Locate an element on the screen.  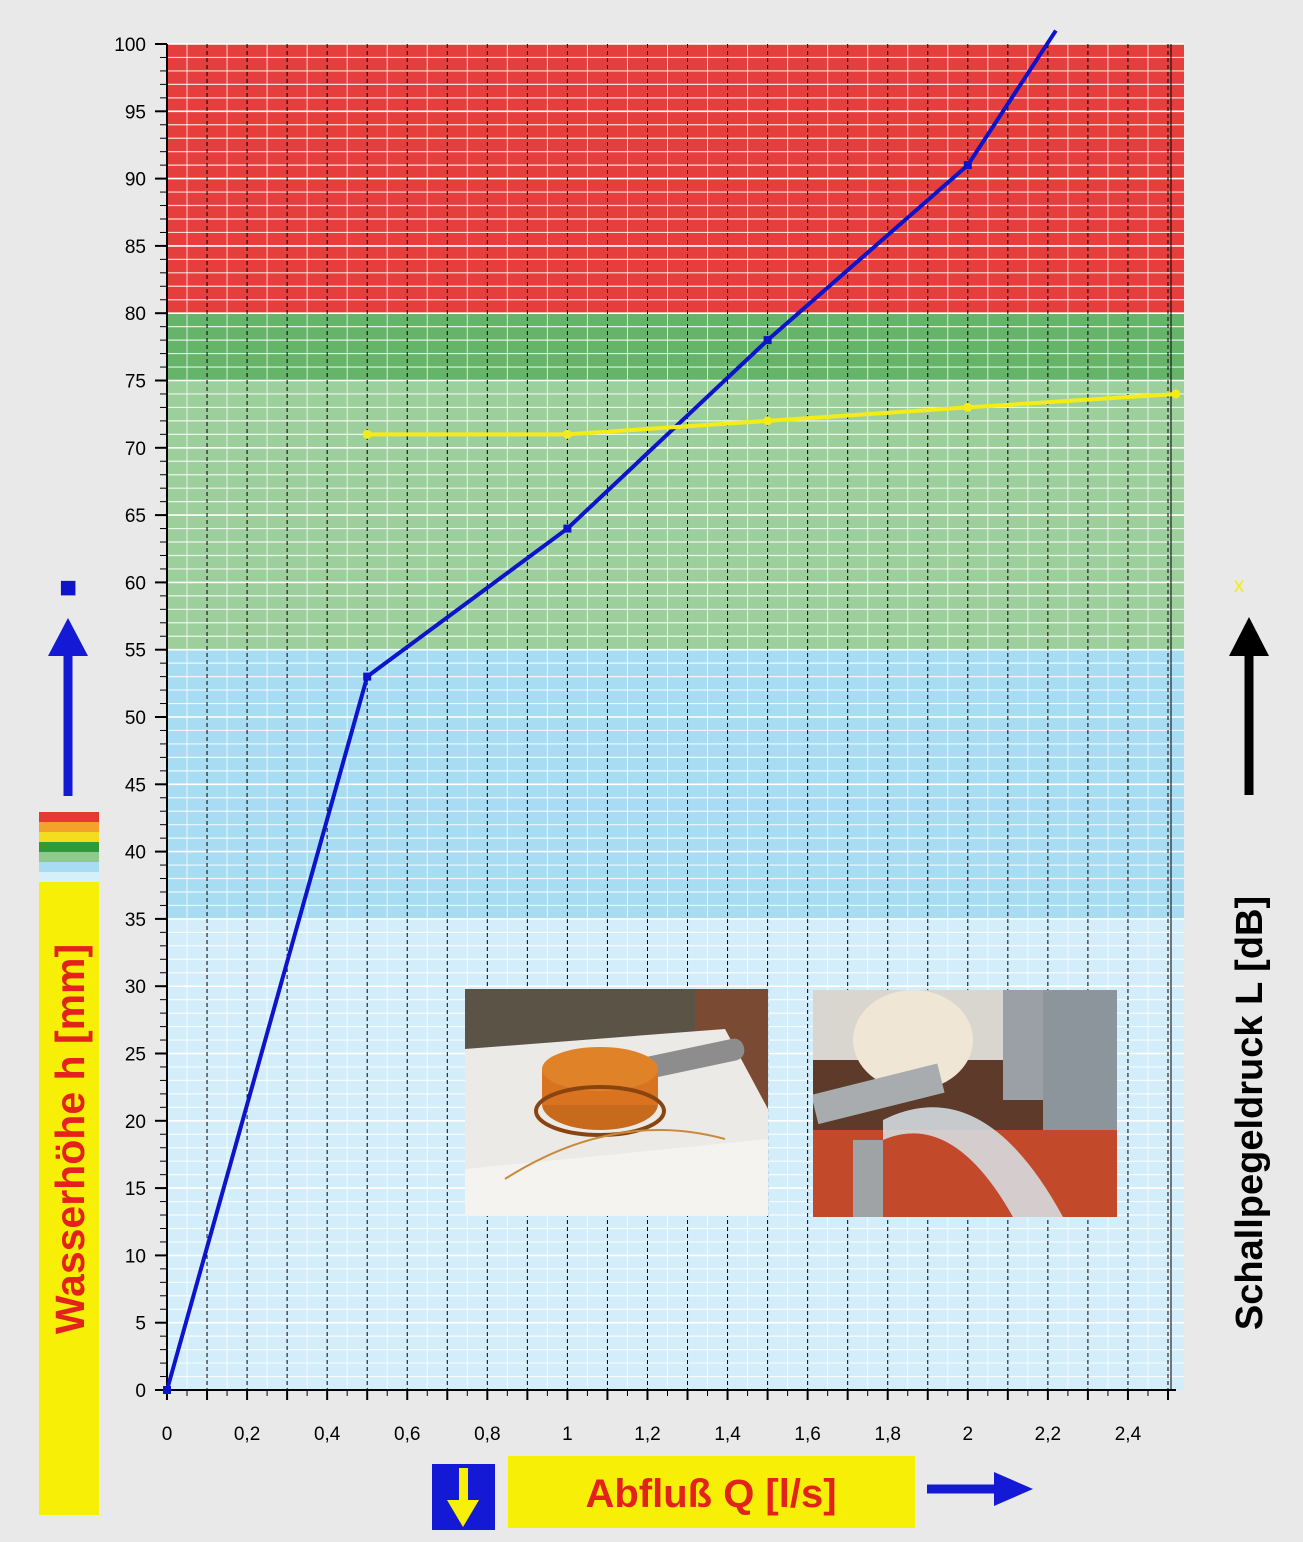
x-tick-label: 0,2 is located at coordinates (247, 1434).